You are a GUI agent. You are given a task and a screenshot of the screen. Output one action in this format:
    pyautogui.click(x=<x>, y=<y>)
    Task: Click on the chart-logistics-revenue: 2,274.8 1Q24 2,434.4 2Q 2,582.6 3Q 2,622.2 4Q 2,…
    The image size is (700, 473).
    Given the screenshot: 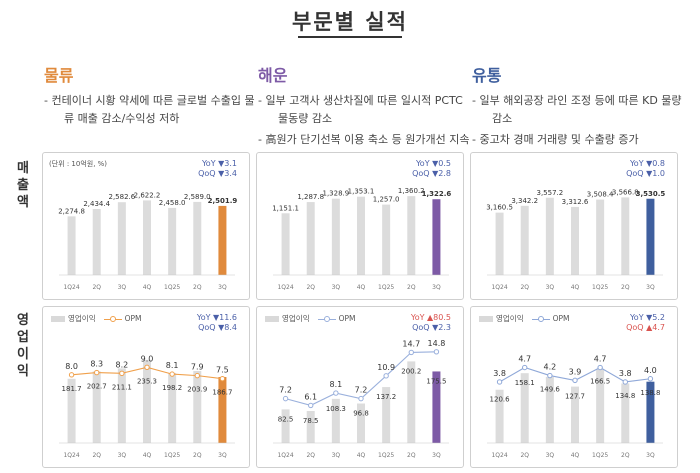 What is the action you would take?
    pyautogui.click(x=147, y=241)
    